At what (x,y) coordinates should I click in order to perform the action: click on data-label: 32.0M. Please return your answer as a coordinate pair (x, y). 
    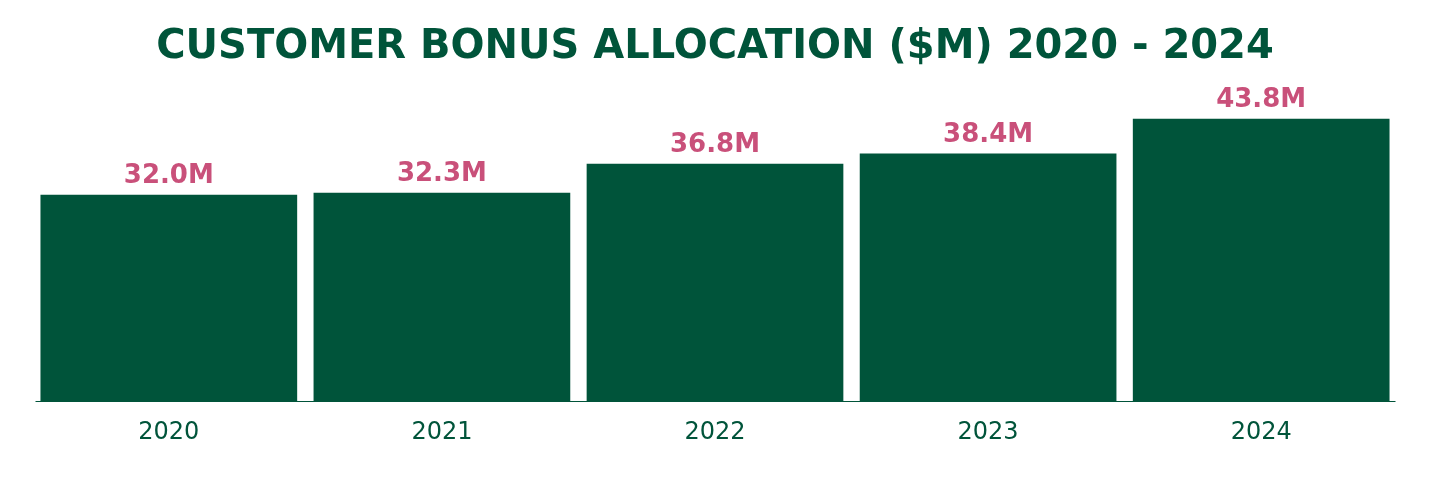
    Looking at the image, I should click on (168, 173).